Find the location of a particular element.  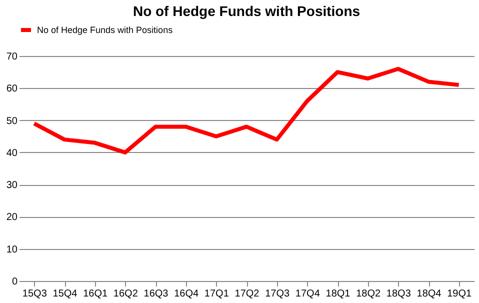

y-tick-label: 50 is located at coordinates (12, 121).